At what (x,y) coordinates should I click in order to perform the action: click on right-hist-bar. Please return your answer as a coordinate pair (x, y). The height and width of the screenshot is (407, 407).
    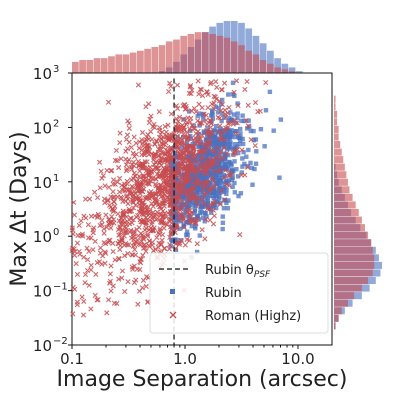
    Looking at the image, I should click on (337, 145).